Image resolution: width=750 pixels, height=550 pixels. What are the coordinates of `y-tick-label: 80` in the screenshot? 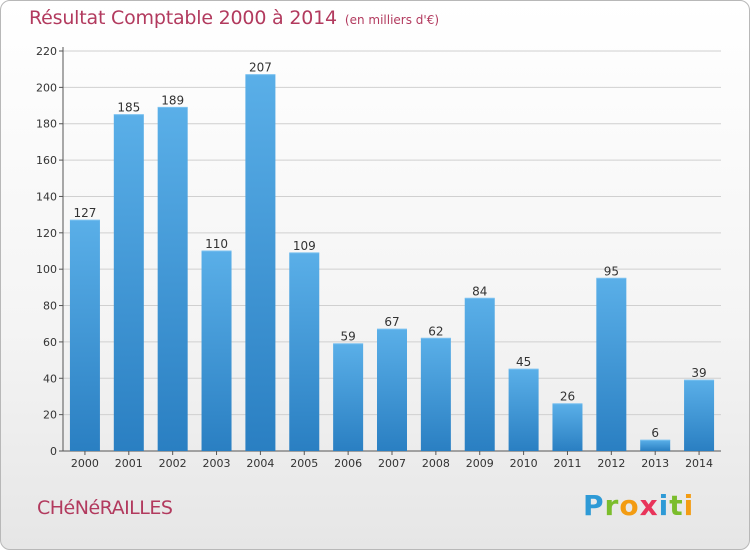 It's located at (50, 306).